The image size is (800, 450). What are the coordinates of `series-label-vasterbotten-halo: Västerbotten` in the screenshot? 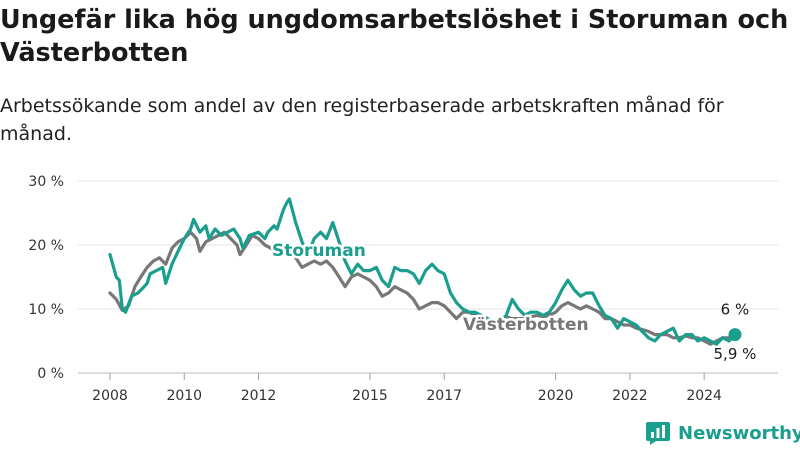 It's located at (526, 325).